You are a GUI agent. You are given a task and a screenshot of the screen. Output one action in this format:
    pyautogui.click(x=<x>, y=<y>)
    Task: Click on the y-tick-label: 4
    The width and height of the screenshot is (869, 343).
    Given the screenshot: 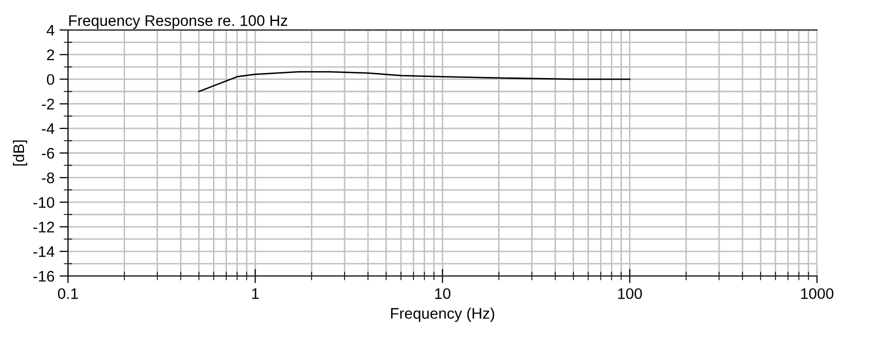 What is the action you would take?
    pyautogui.click(x=50, y=30)
    